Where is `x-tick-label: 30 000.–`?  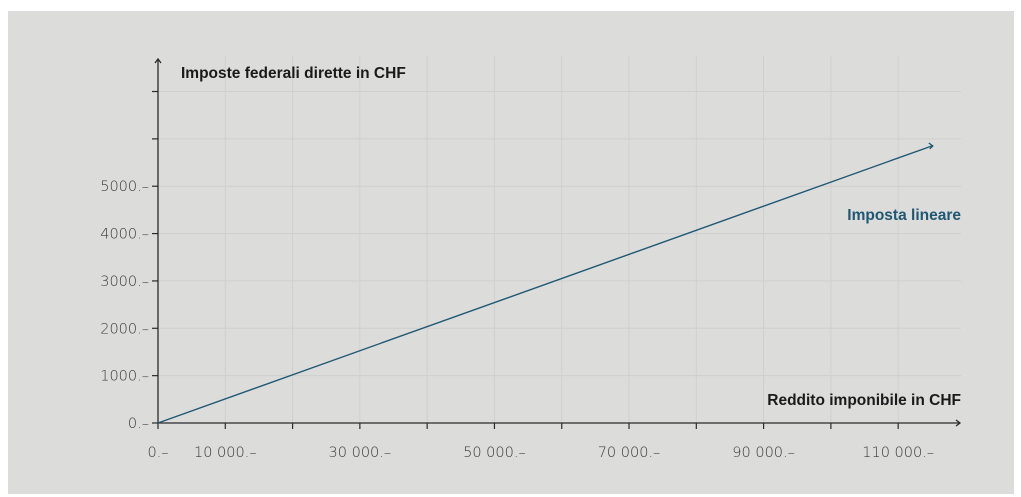 x-tick-label: 30 000.– is located at coordinates (360, 453).